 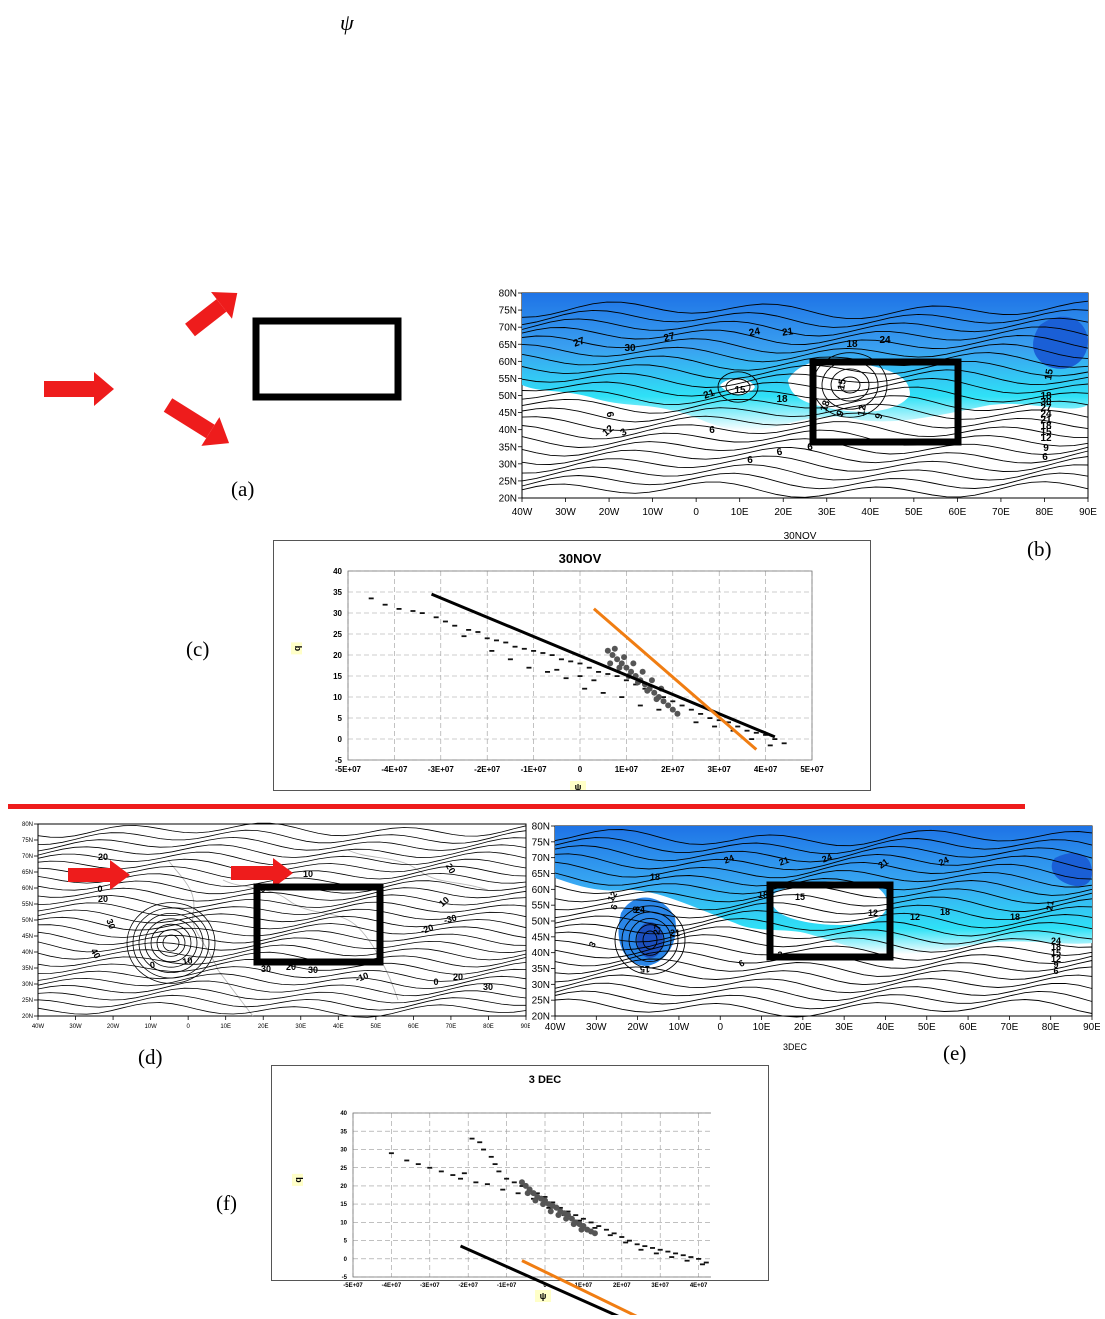 I want to click on lon-tick-label: 10E, so click(x=225, y=1027).